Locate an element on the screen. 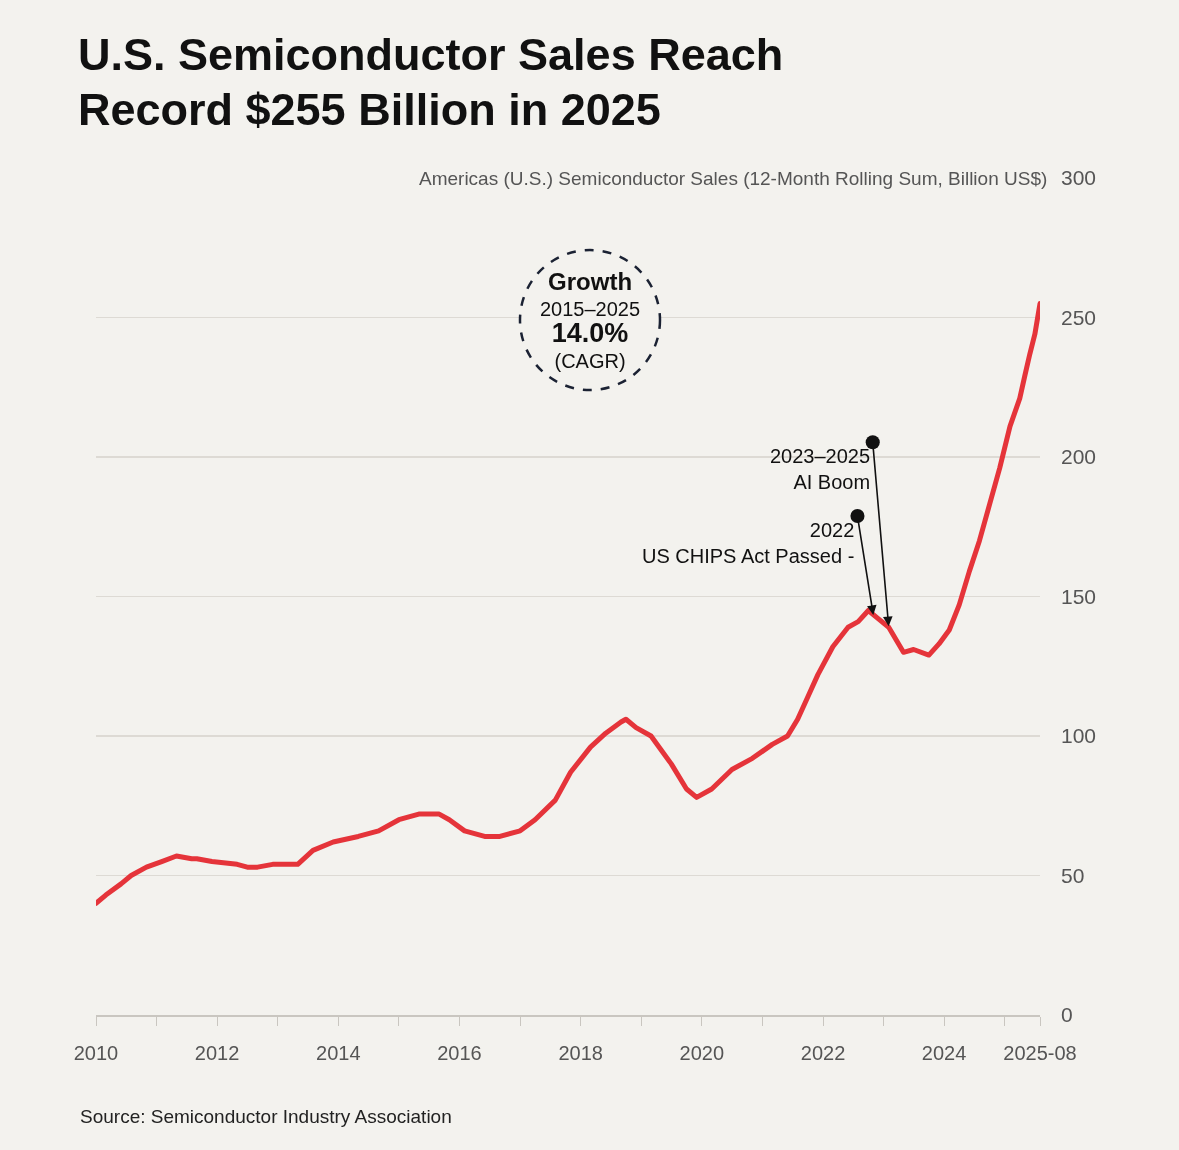 Image resolution: width=1179 pixels, height=1150 pixels. y-tick-label: 300 is located at coordinates (1079, 178).